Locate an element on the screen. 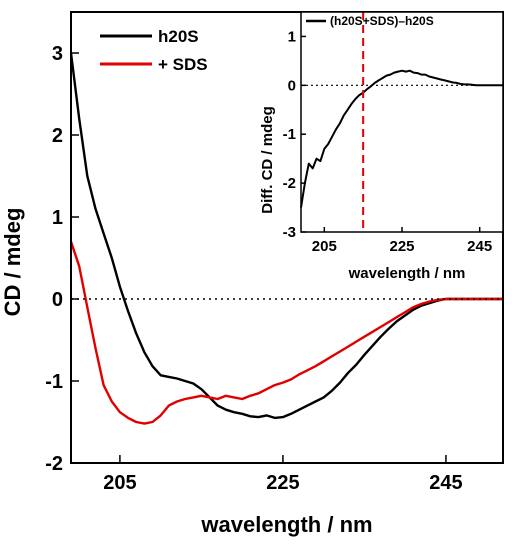 This screenshot has height=550, width=512. main-y-tick-label: 1 is located at coordinates (57, 218).